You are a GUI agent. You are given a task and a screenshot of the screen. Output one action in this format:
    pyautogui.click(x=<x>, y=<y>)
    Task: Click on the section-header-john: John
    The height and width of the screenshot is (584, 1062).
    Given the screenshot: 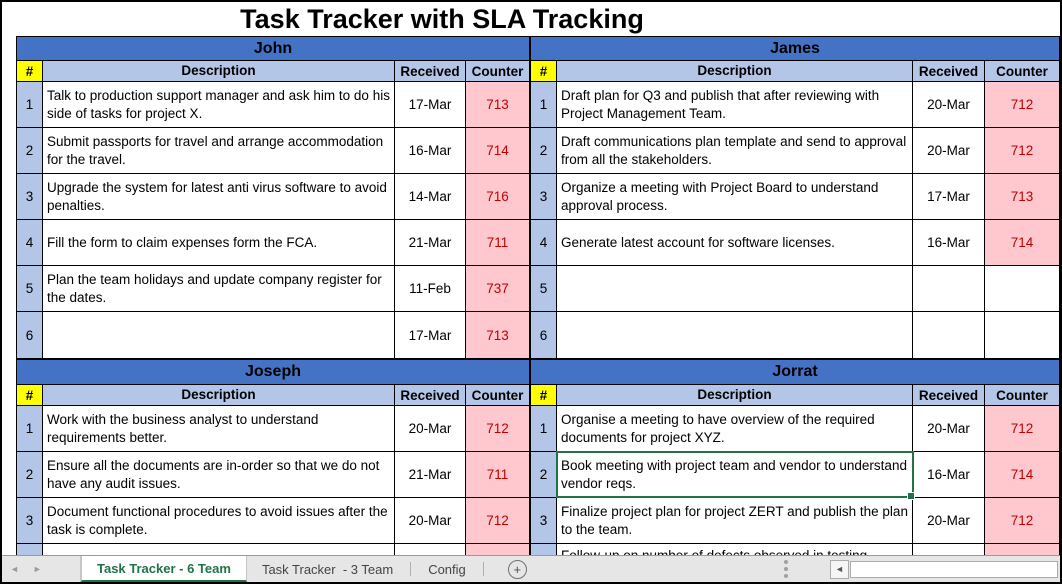 What is the action you would take?
    pyautogui.click(x=273, y=49)
    